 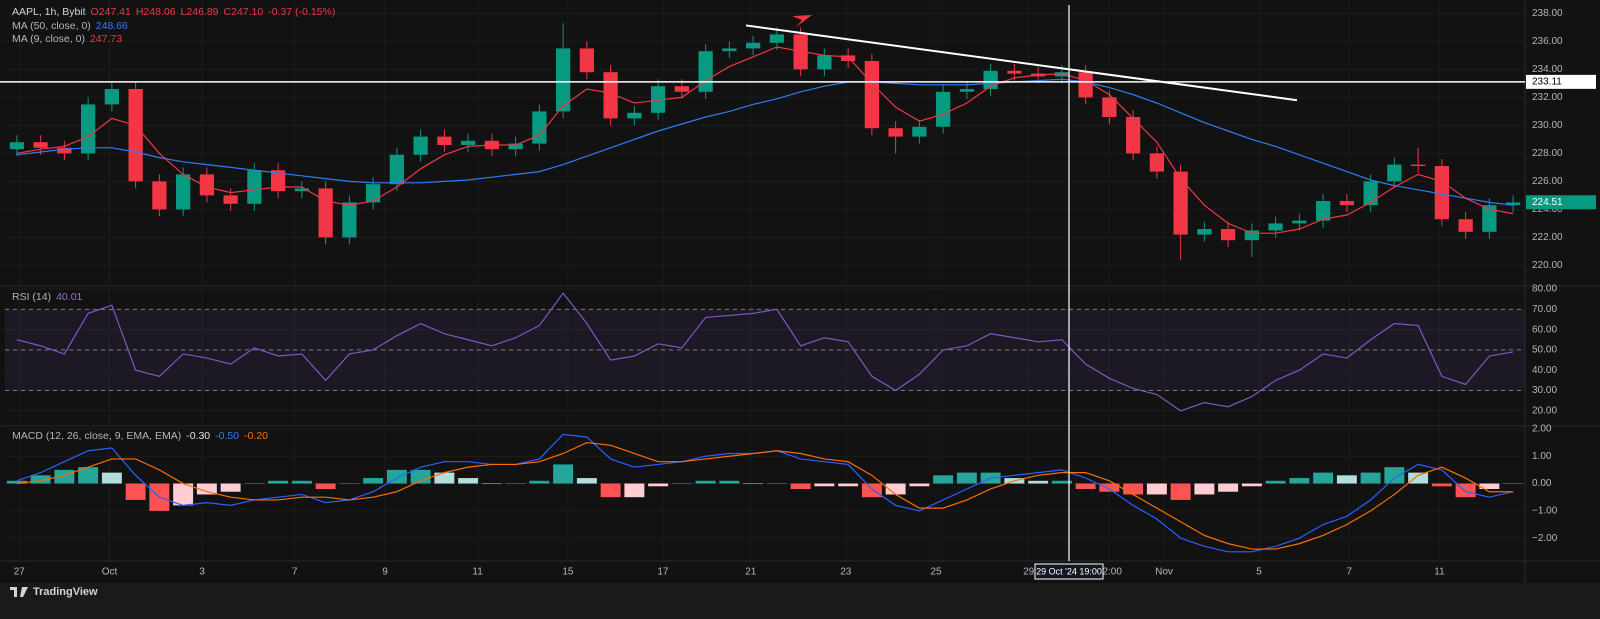 I want to click on last-price-box, so click(x=1561, y=202).